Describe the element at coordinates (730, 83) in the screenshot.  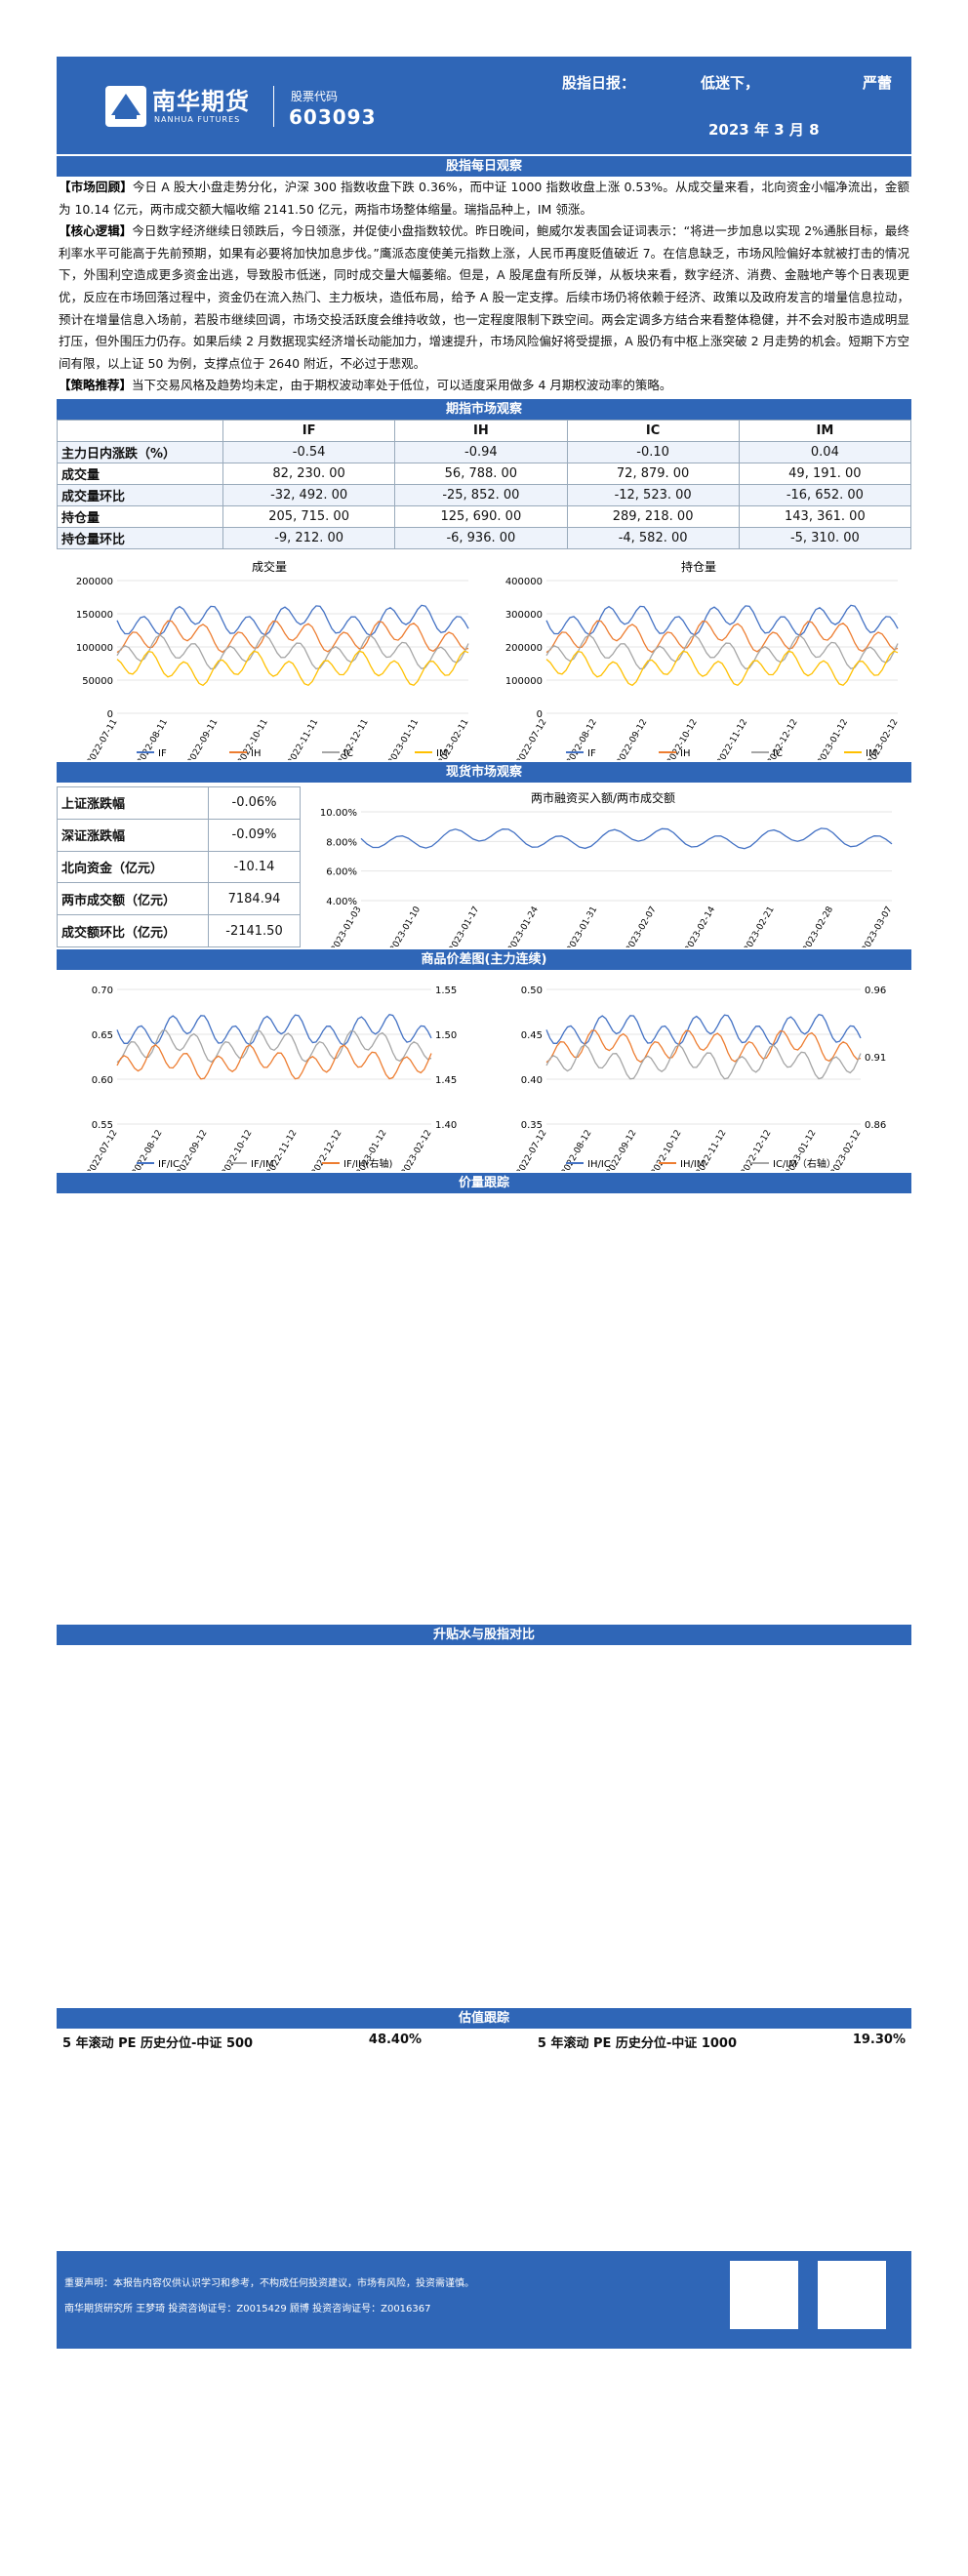
I see `report-tone: 低迷下，` at that location.